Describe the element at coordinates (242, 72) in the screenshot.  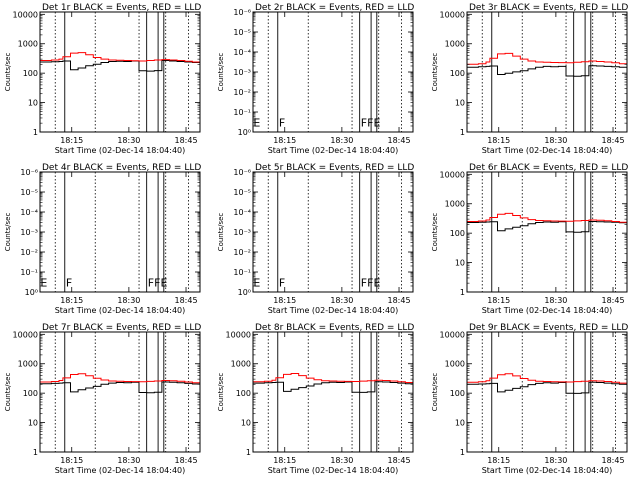
I see `y-tick-label: 10⁻³` at that location.